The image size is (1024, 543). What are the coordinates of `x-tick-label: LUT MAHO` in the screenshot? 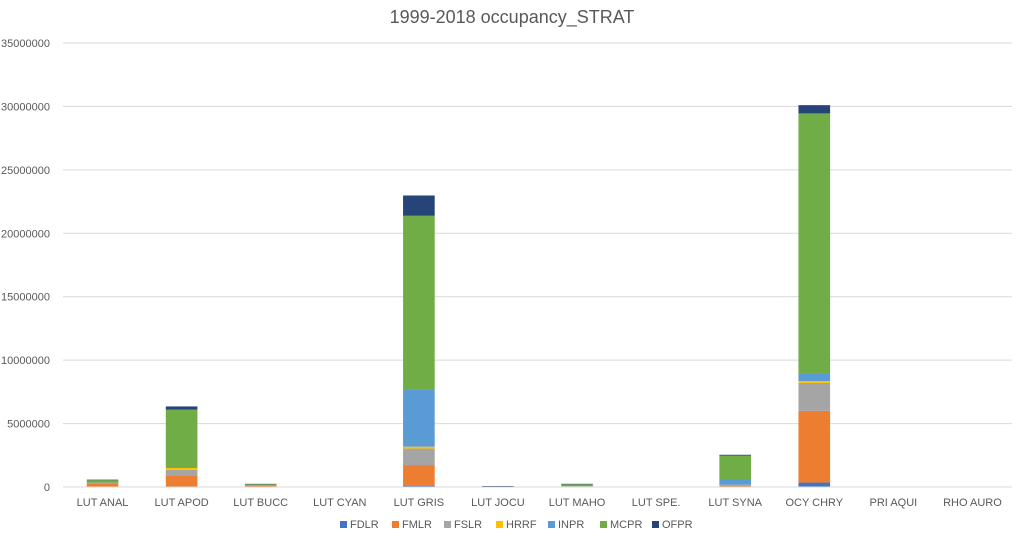 It's located at (577, 503).